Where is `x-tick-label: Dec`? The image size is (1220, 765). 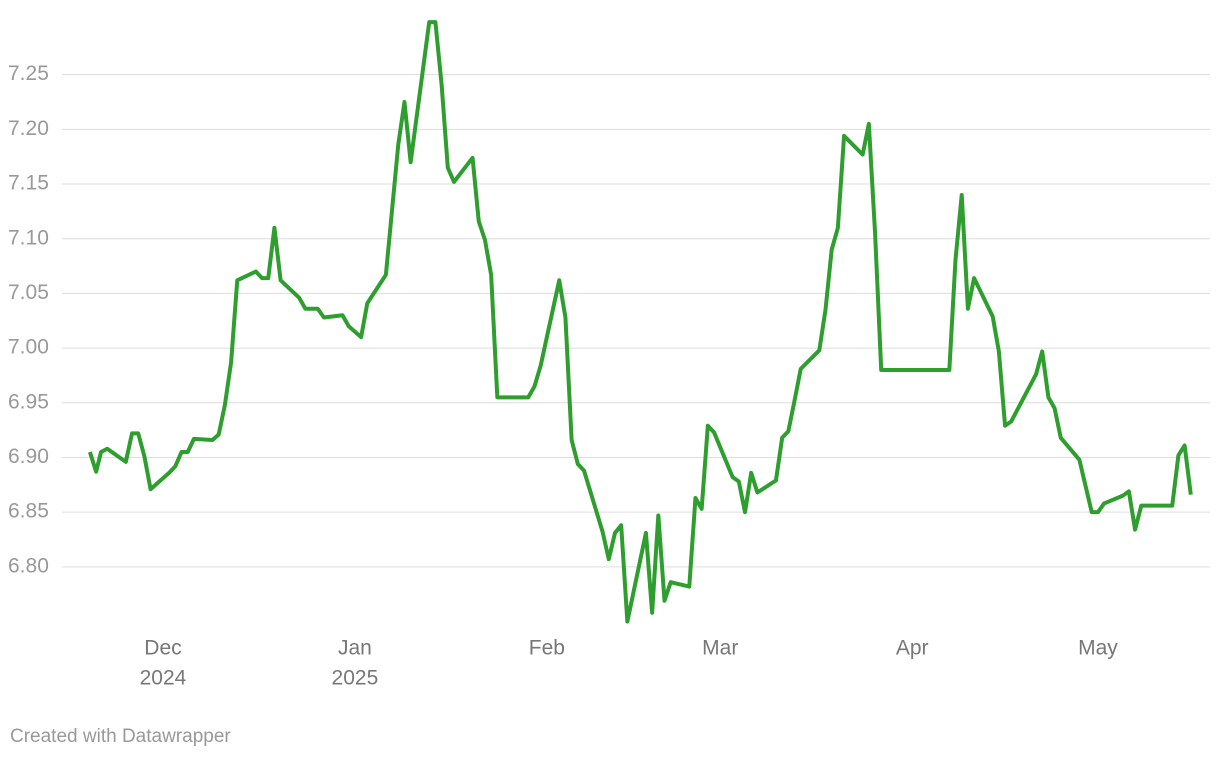 x-tick-label: Dec is located at coordinates (162, 648).